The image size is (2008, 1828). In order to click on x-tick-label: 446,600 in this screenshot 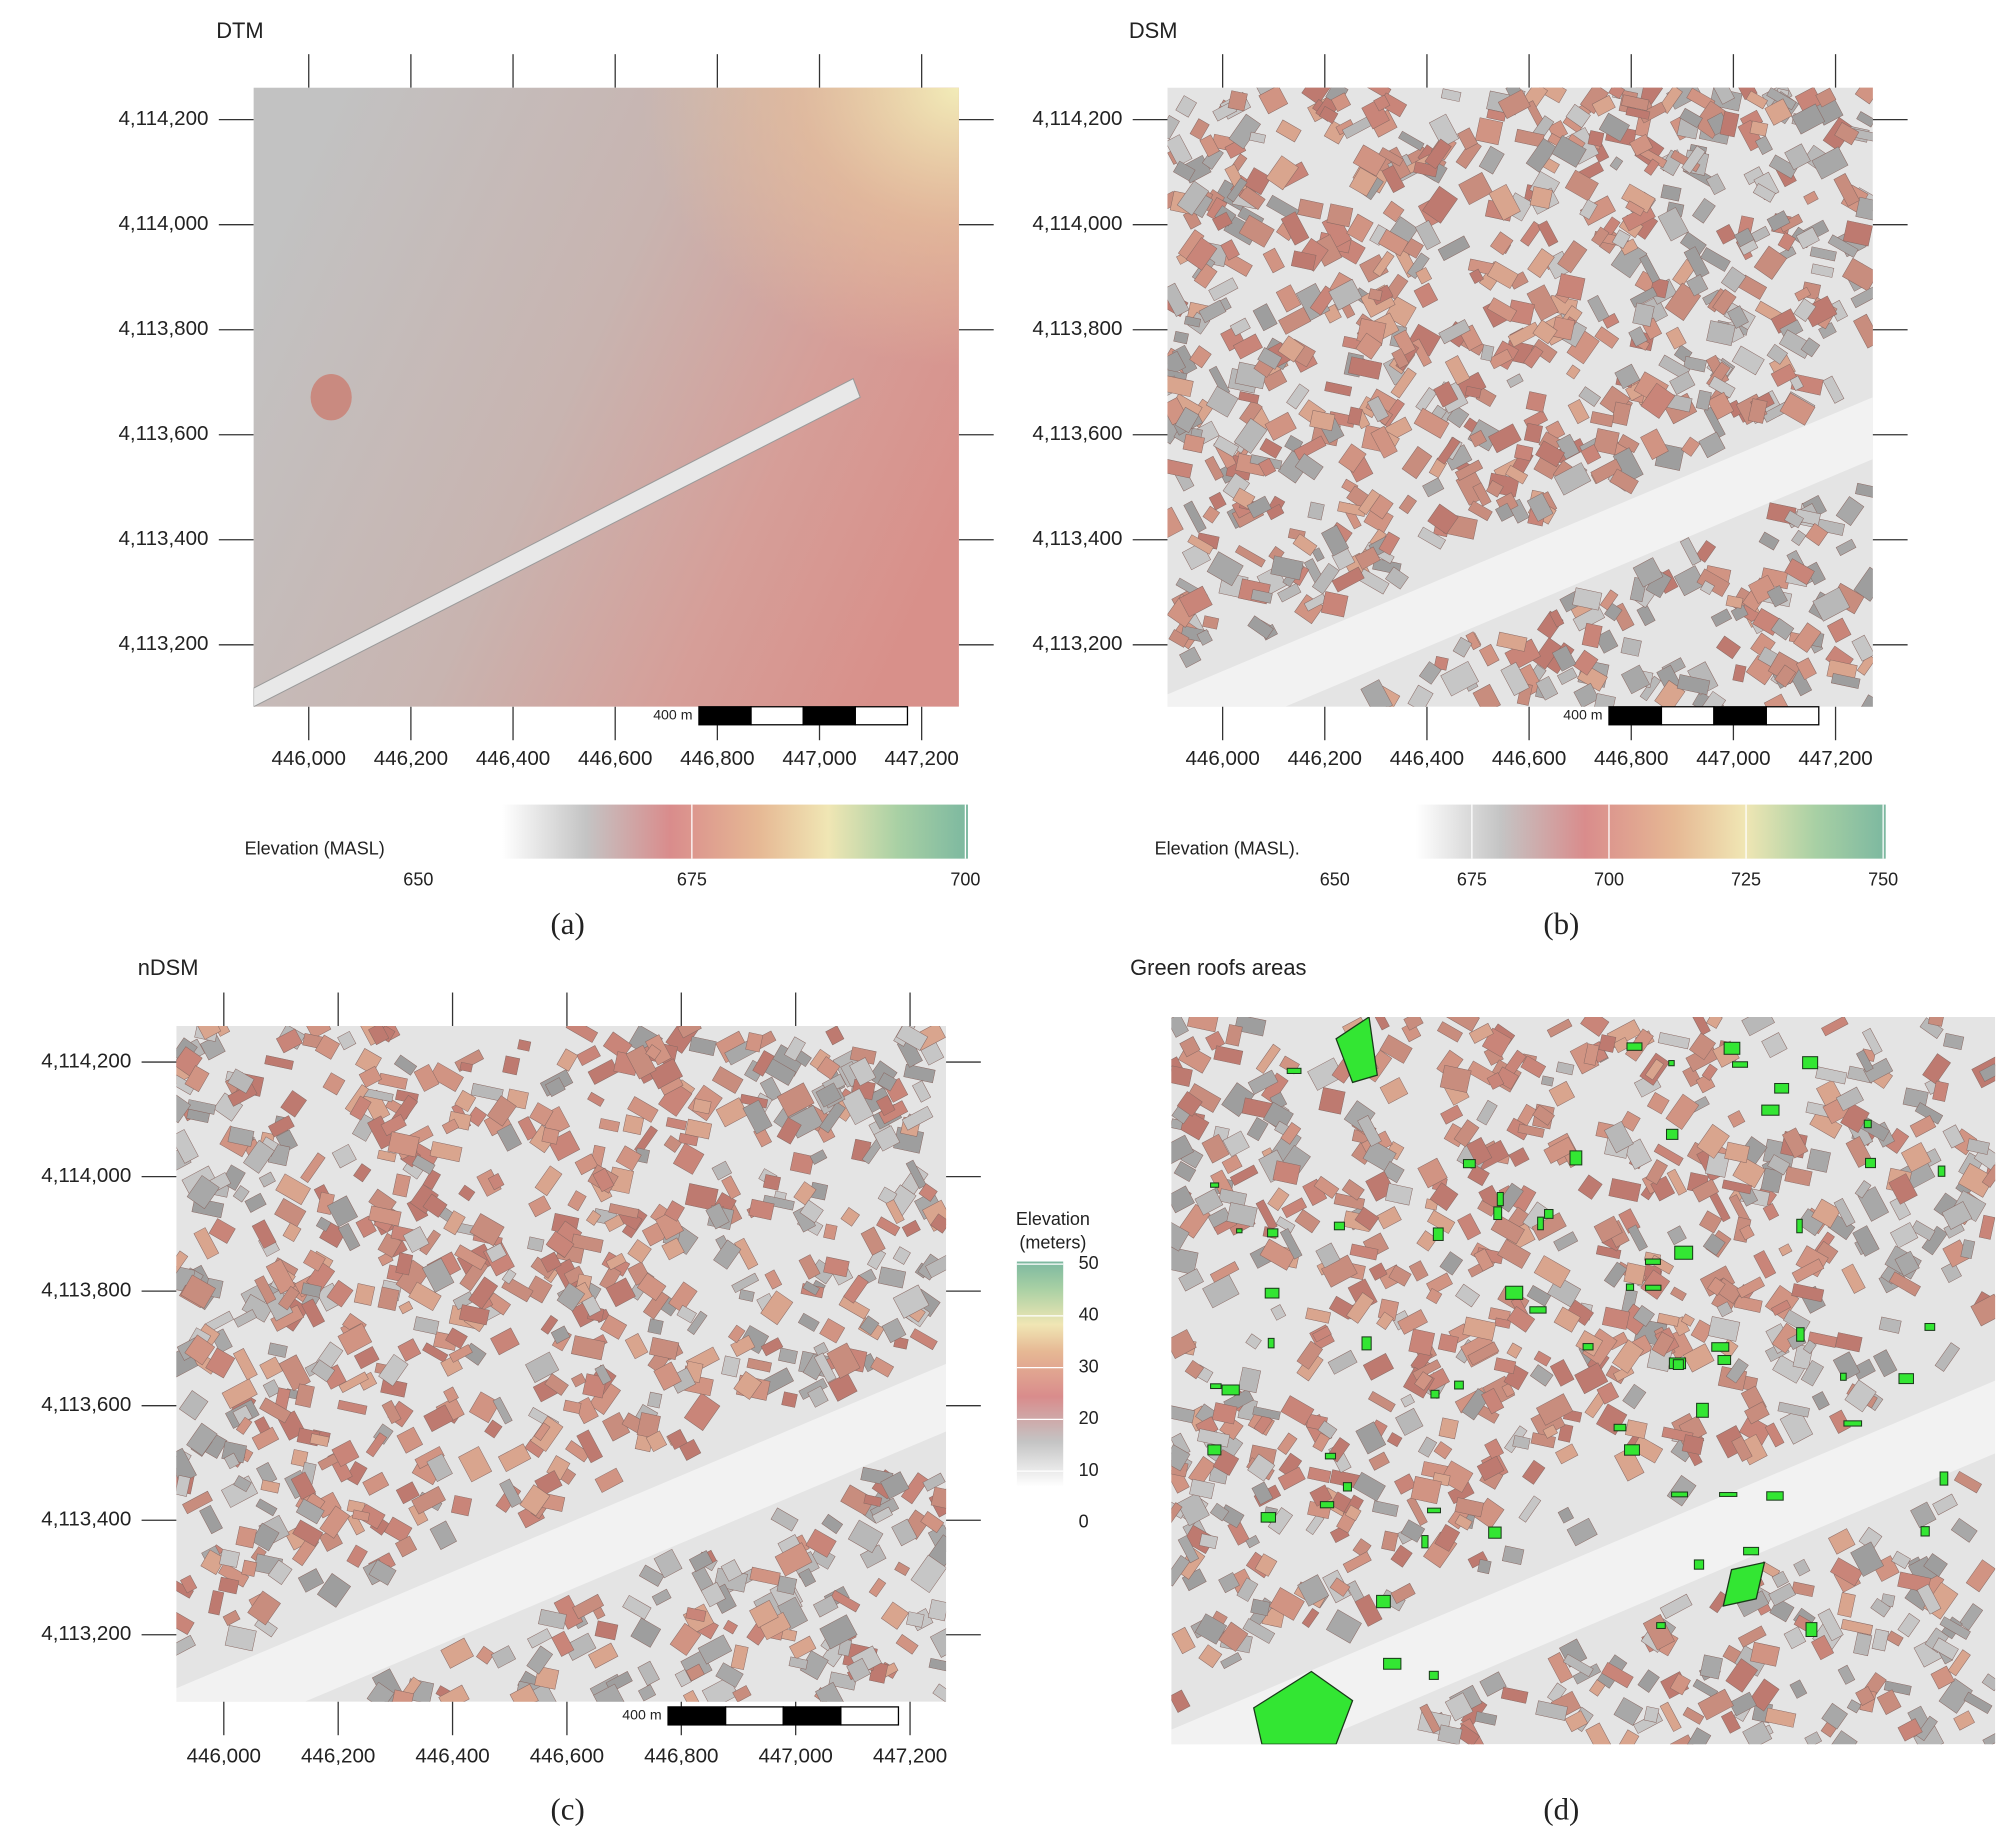, I will do `click(1529, 758)`.